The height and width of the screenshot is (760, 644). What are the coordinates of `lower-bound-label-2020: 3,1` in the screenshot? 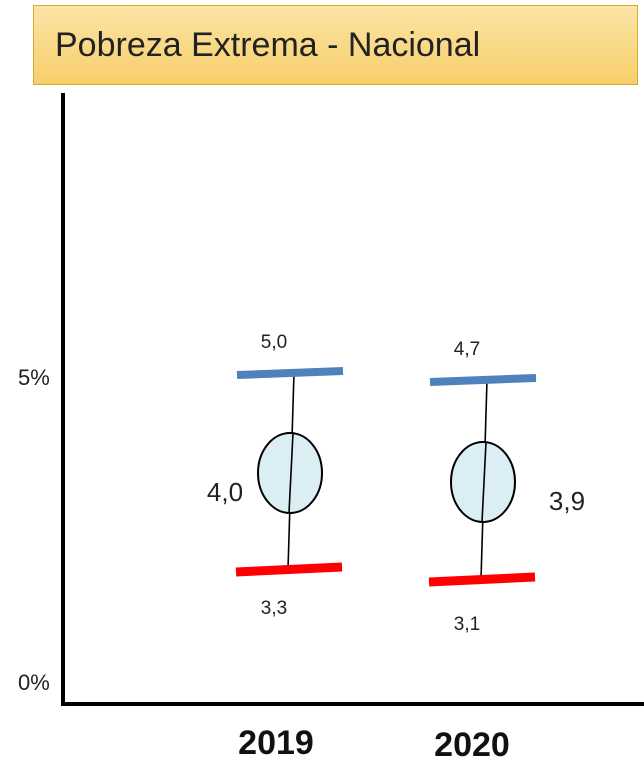 It's located at (467, 624).